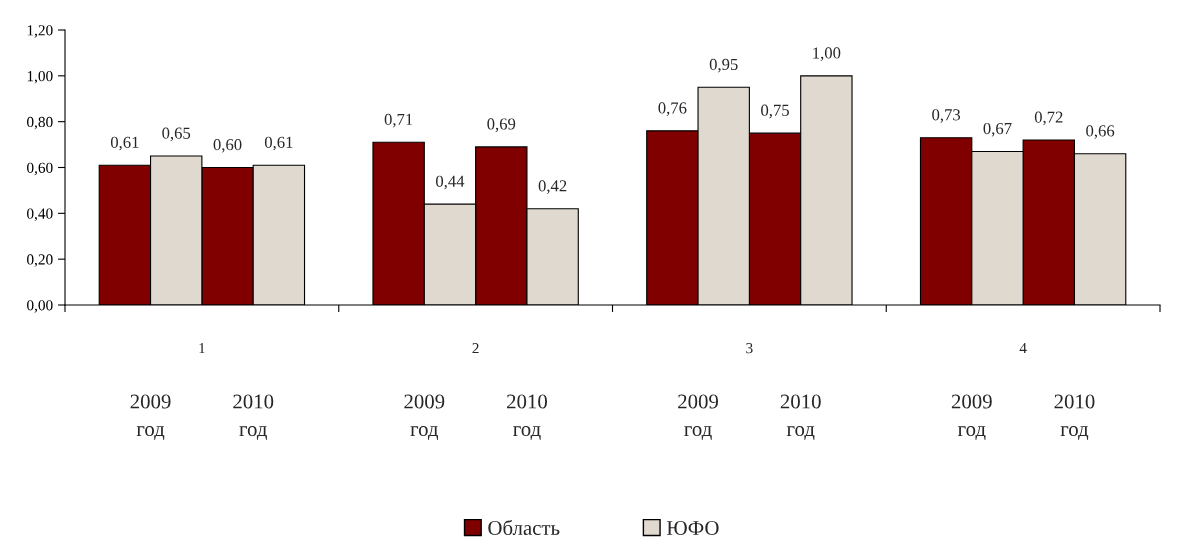  I want to click on data-label: 0,76, so click(672, 109).